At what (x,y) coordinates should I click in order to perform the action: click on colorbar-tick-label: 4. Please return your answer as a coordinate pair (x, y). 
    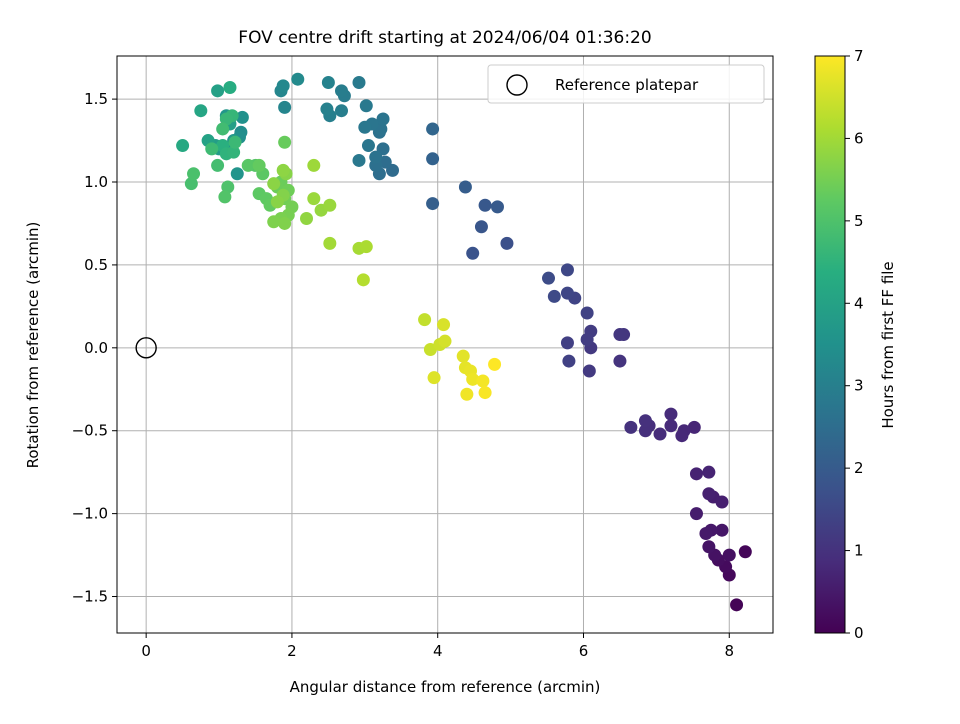
    Looking at the image, I should click on (859, 303).